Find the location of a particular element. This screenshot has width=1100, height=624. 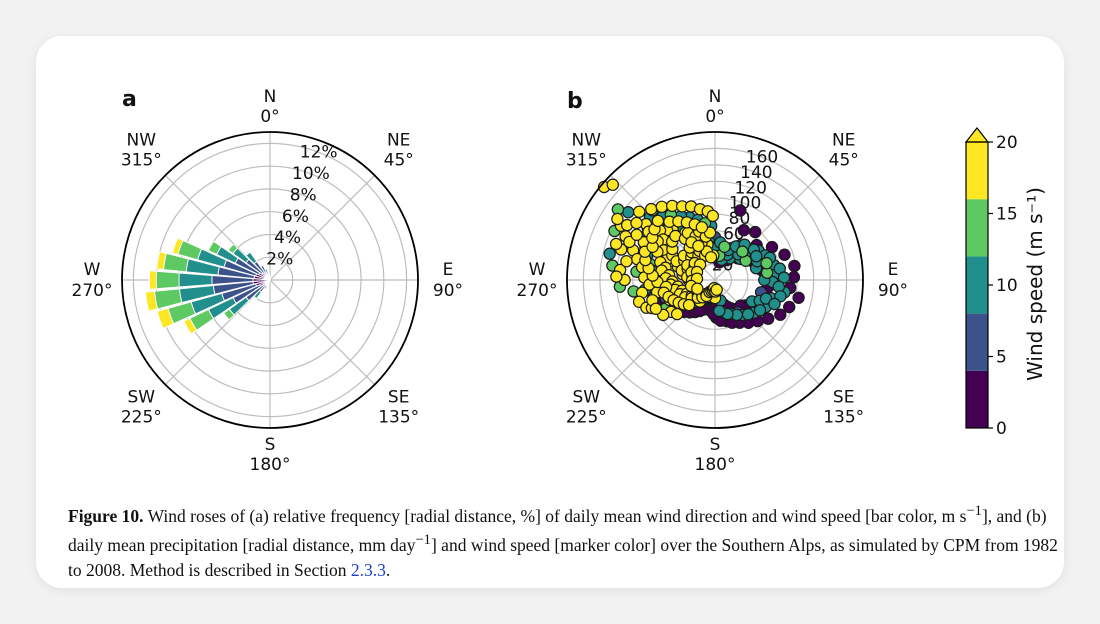

caption-sup-2: −1 is located at coordinates (423, 540).